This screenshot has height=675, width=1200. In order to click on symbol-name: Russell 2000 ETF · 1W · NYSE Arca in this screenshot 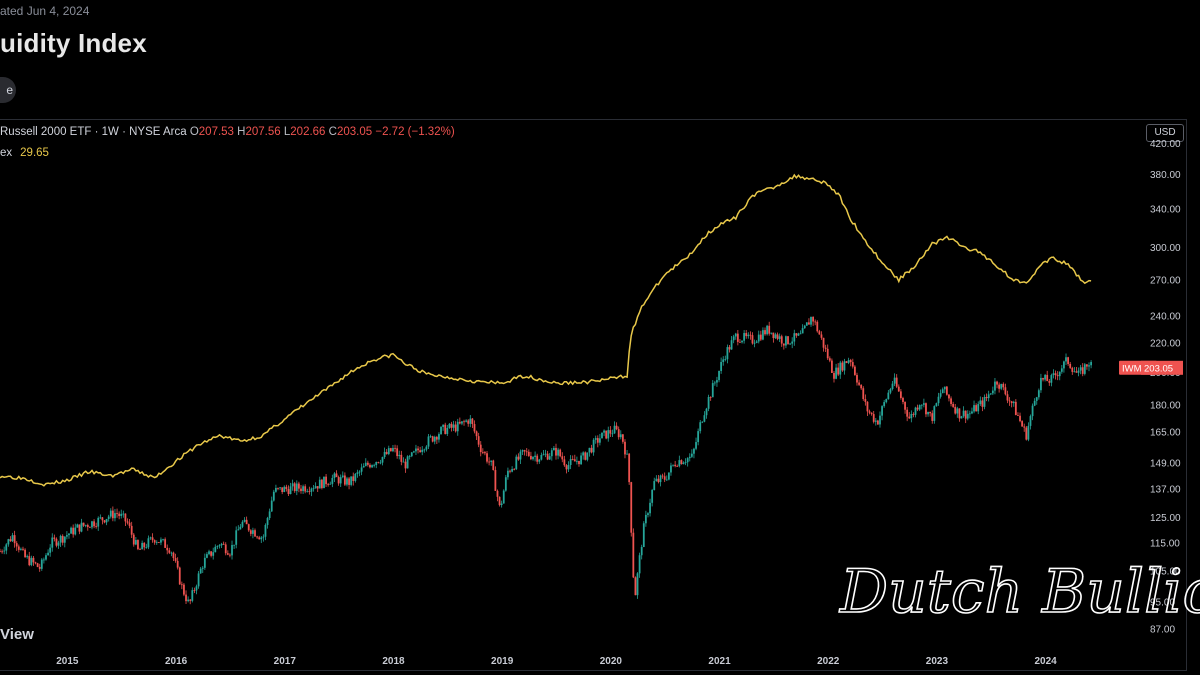, I will do `click(93, 132)`.